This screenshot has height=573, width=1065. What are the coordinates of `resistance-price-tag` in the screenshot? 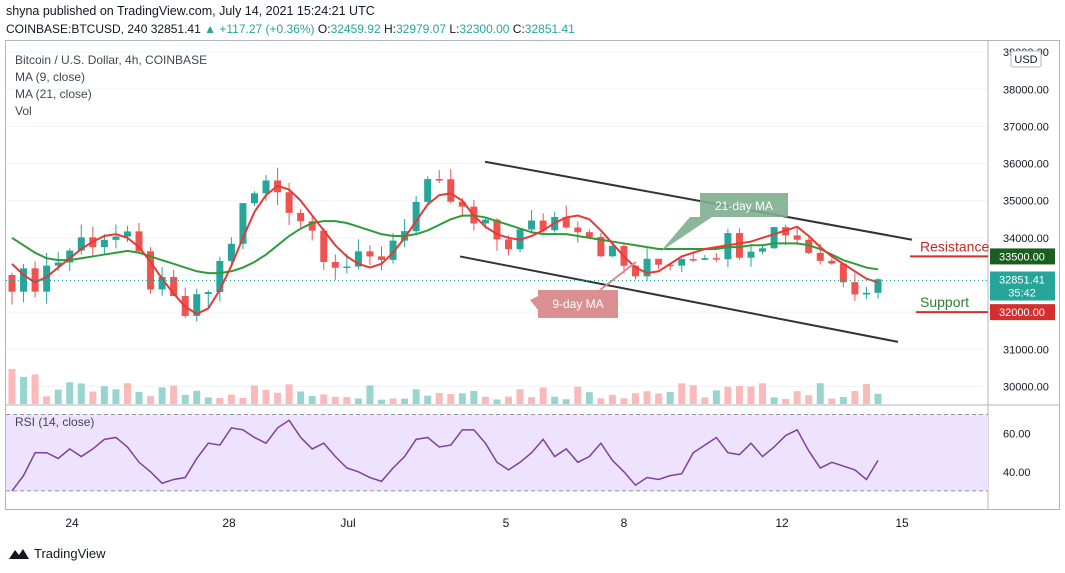 It's located at (1022, 256).